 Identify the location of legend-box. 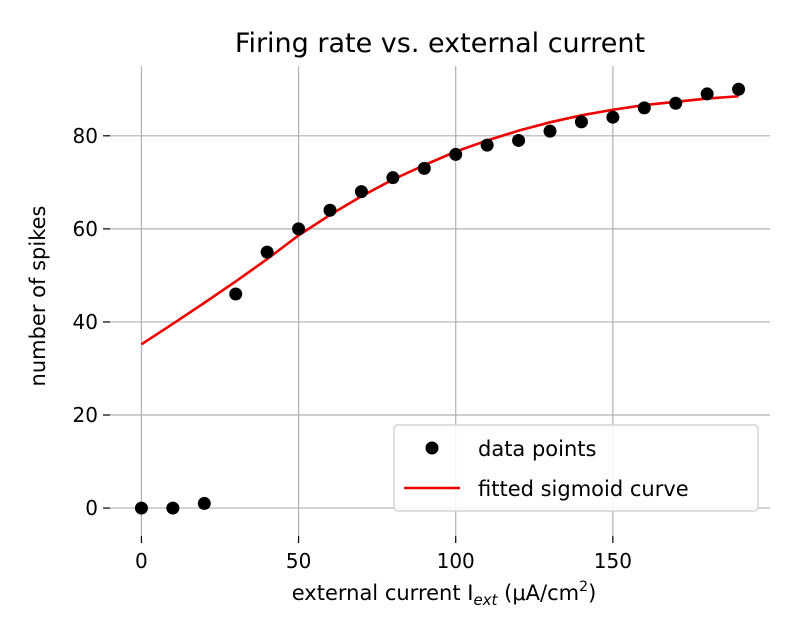
(576, 468).